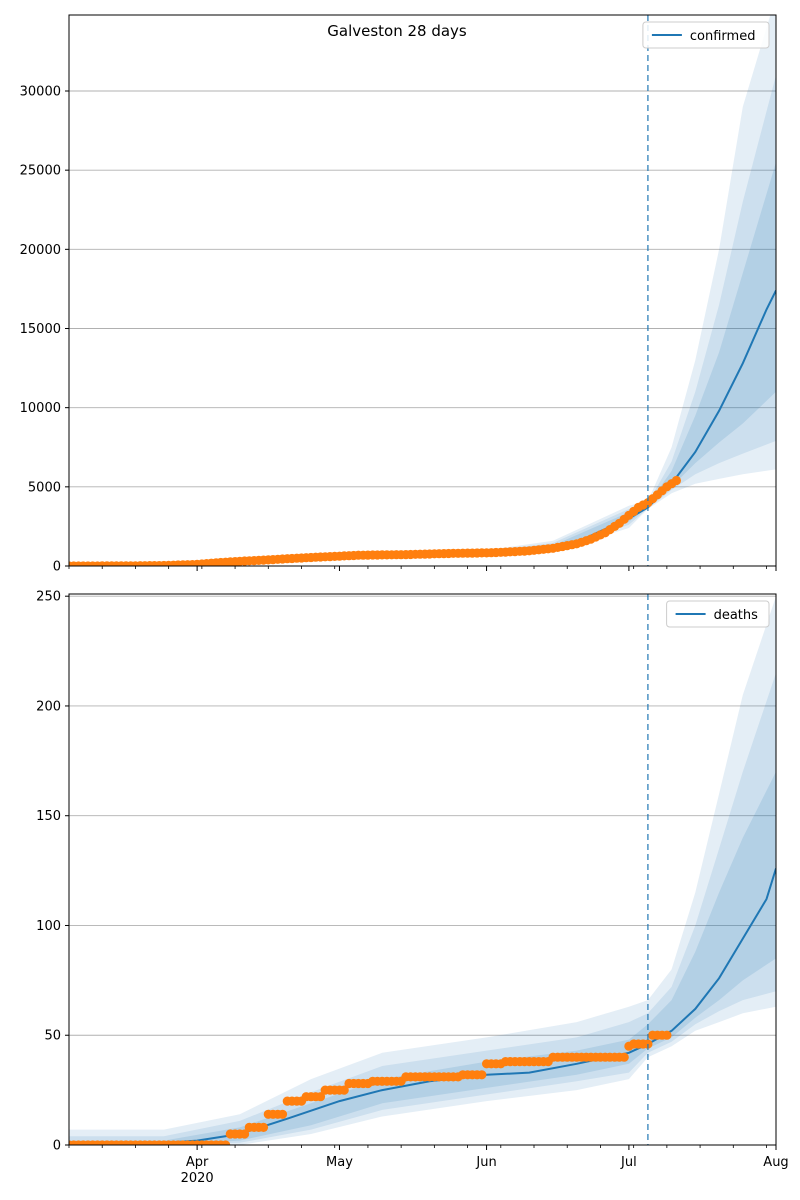  I want to click on y-tick-label: 20000, so click(40, 250).